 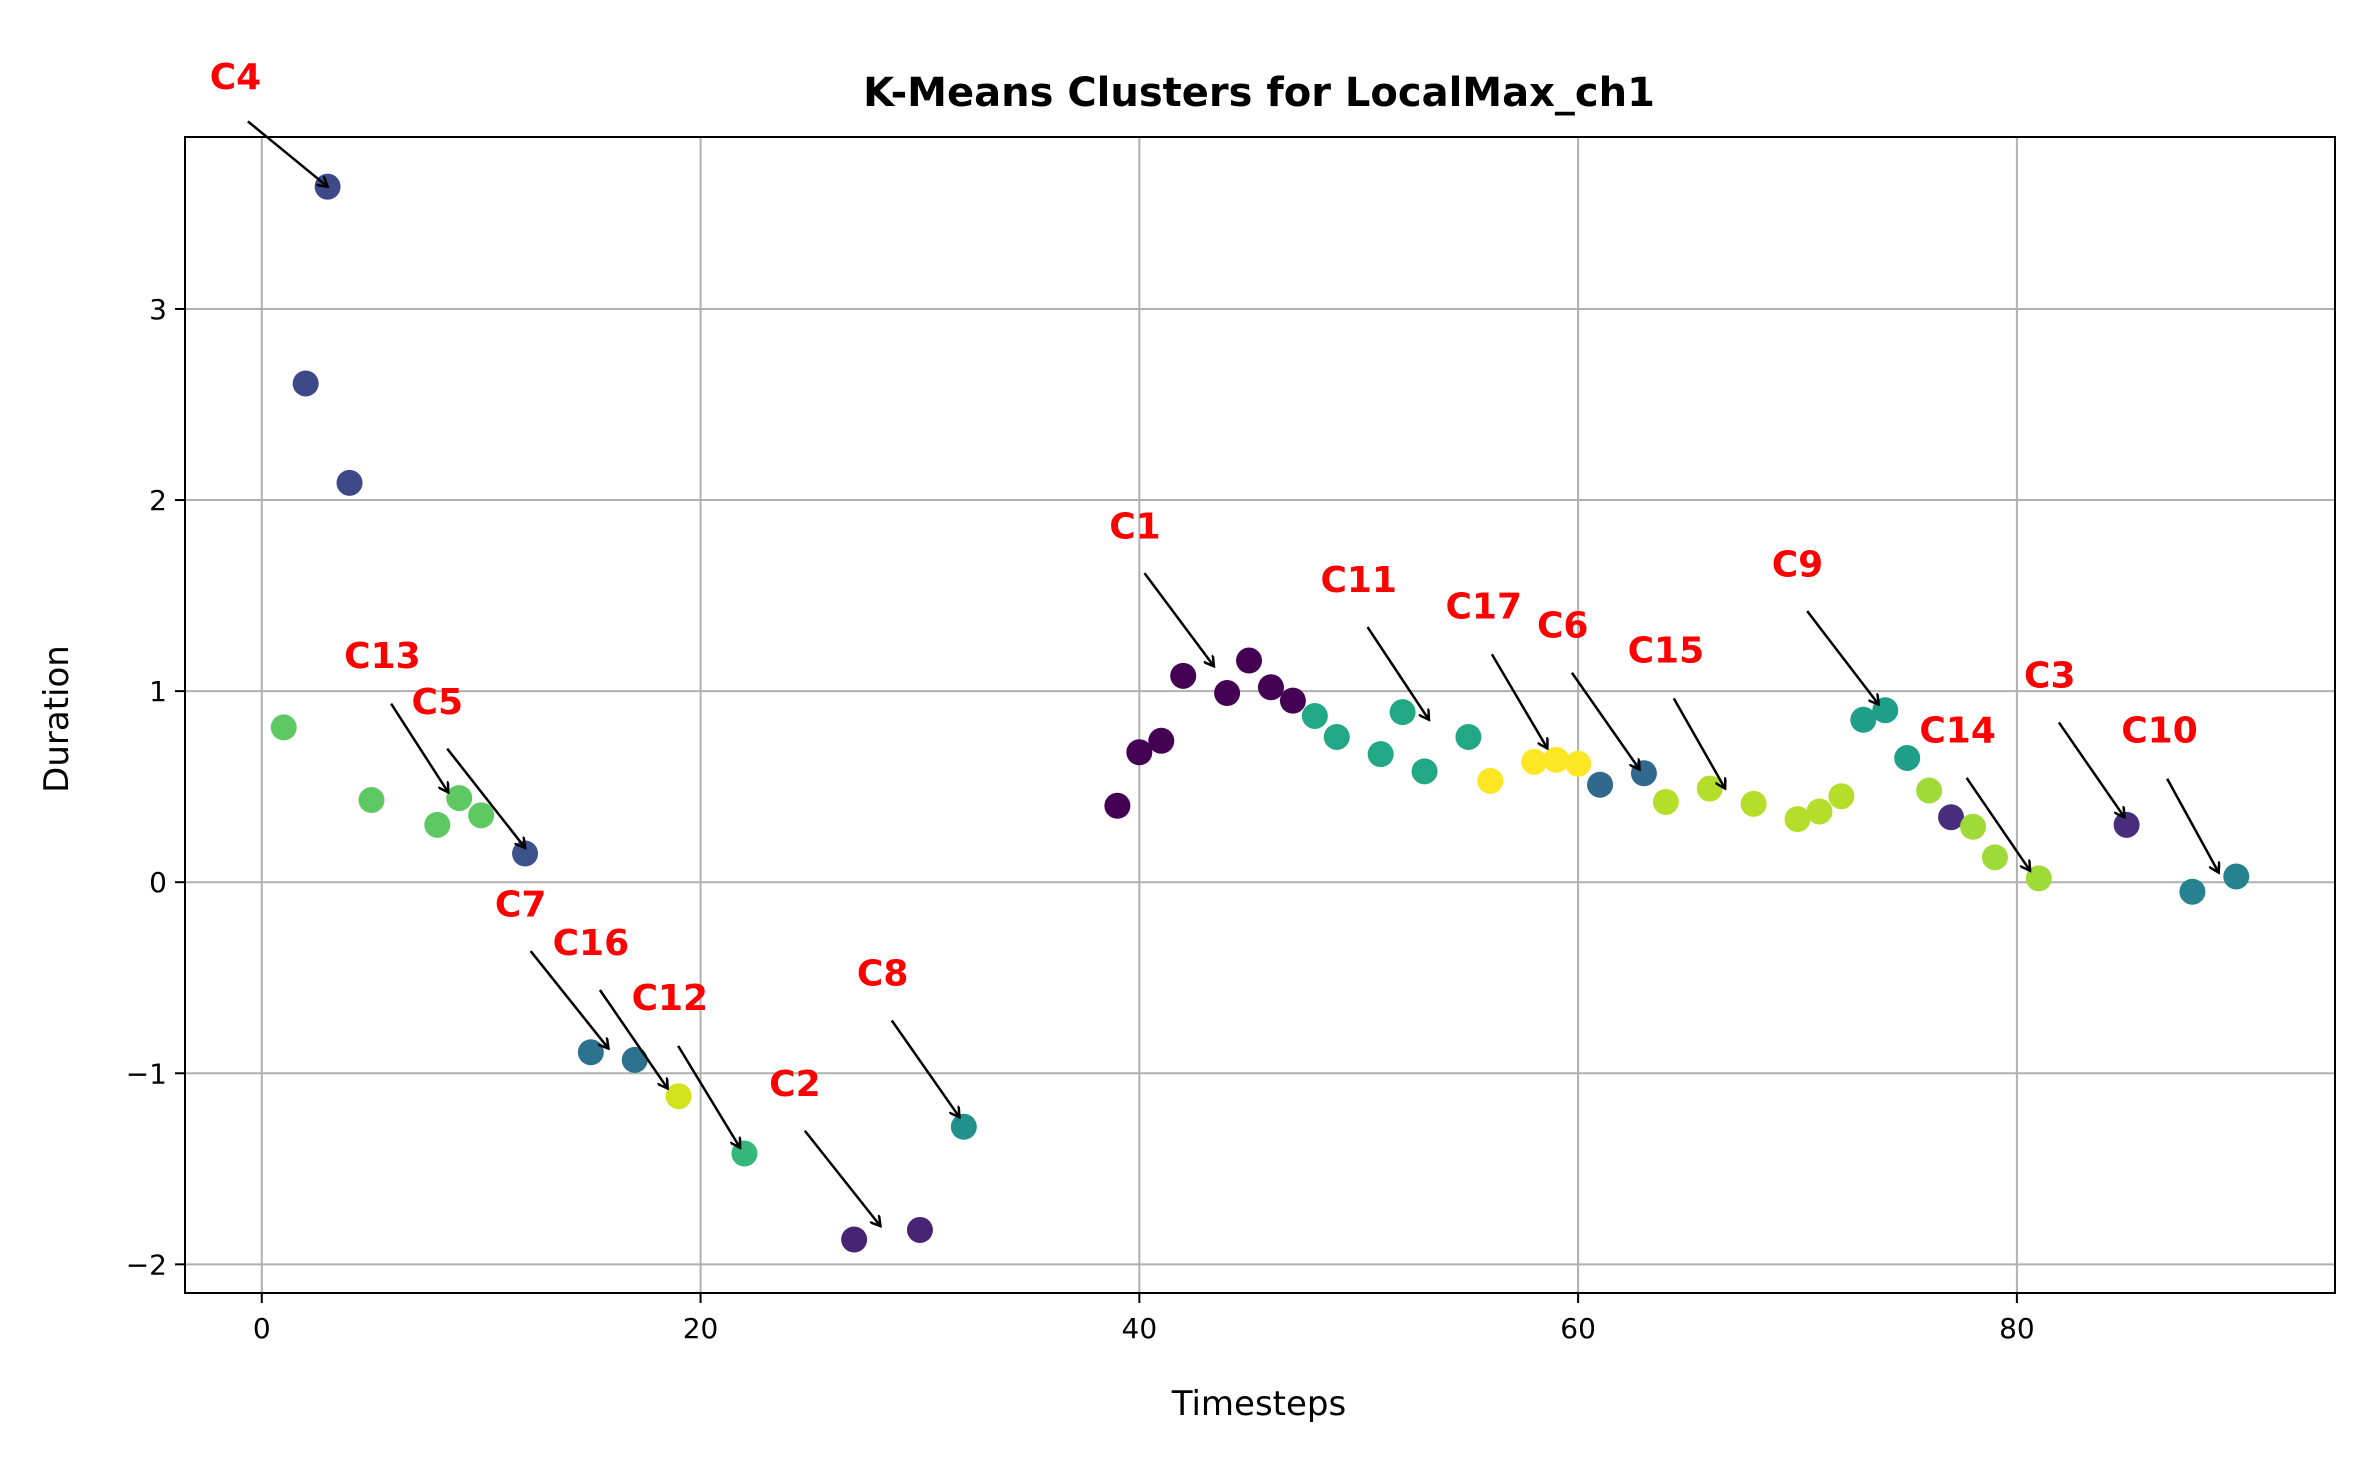 I want to click on y-tick-label: −2, so click(x=146, y=1264).